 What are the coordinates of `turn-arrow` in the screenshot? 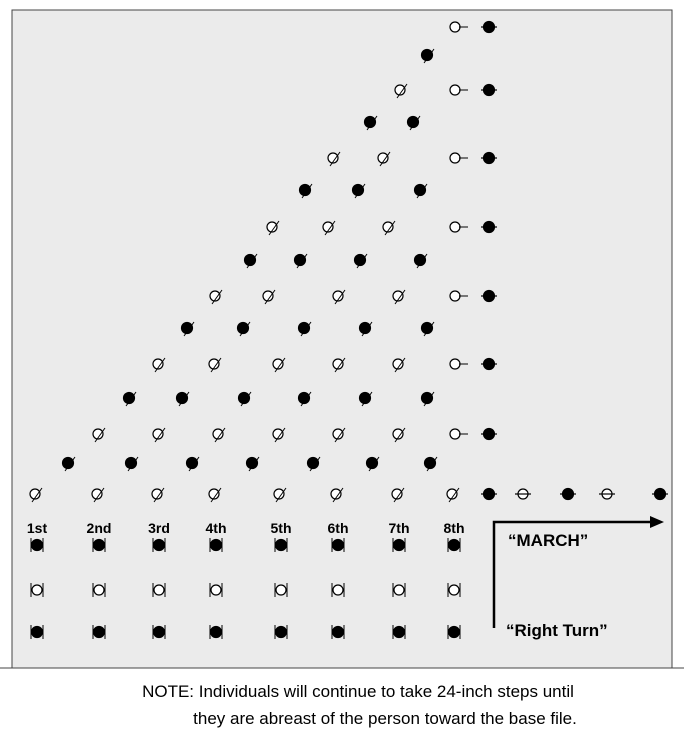 It's located at (572, 574).